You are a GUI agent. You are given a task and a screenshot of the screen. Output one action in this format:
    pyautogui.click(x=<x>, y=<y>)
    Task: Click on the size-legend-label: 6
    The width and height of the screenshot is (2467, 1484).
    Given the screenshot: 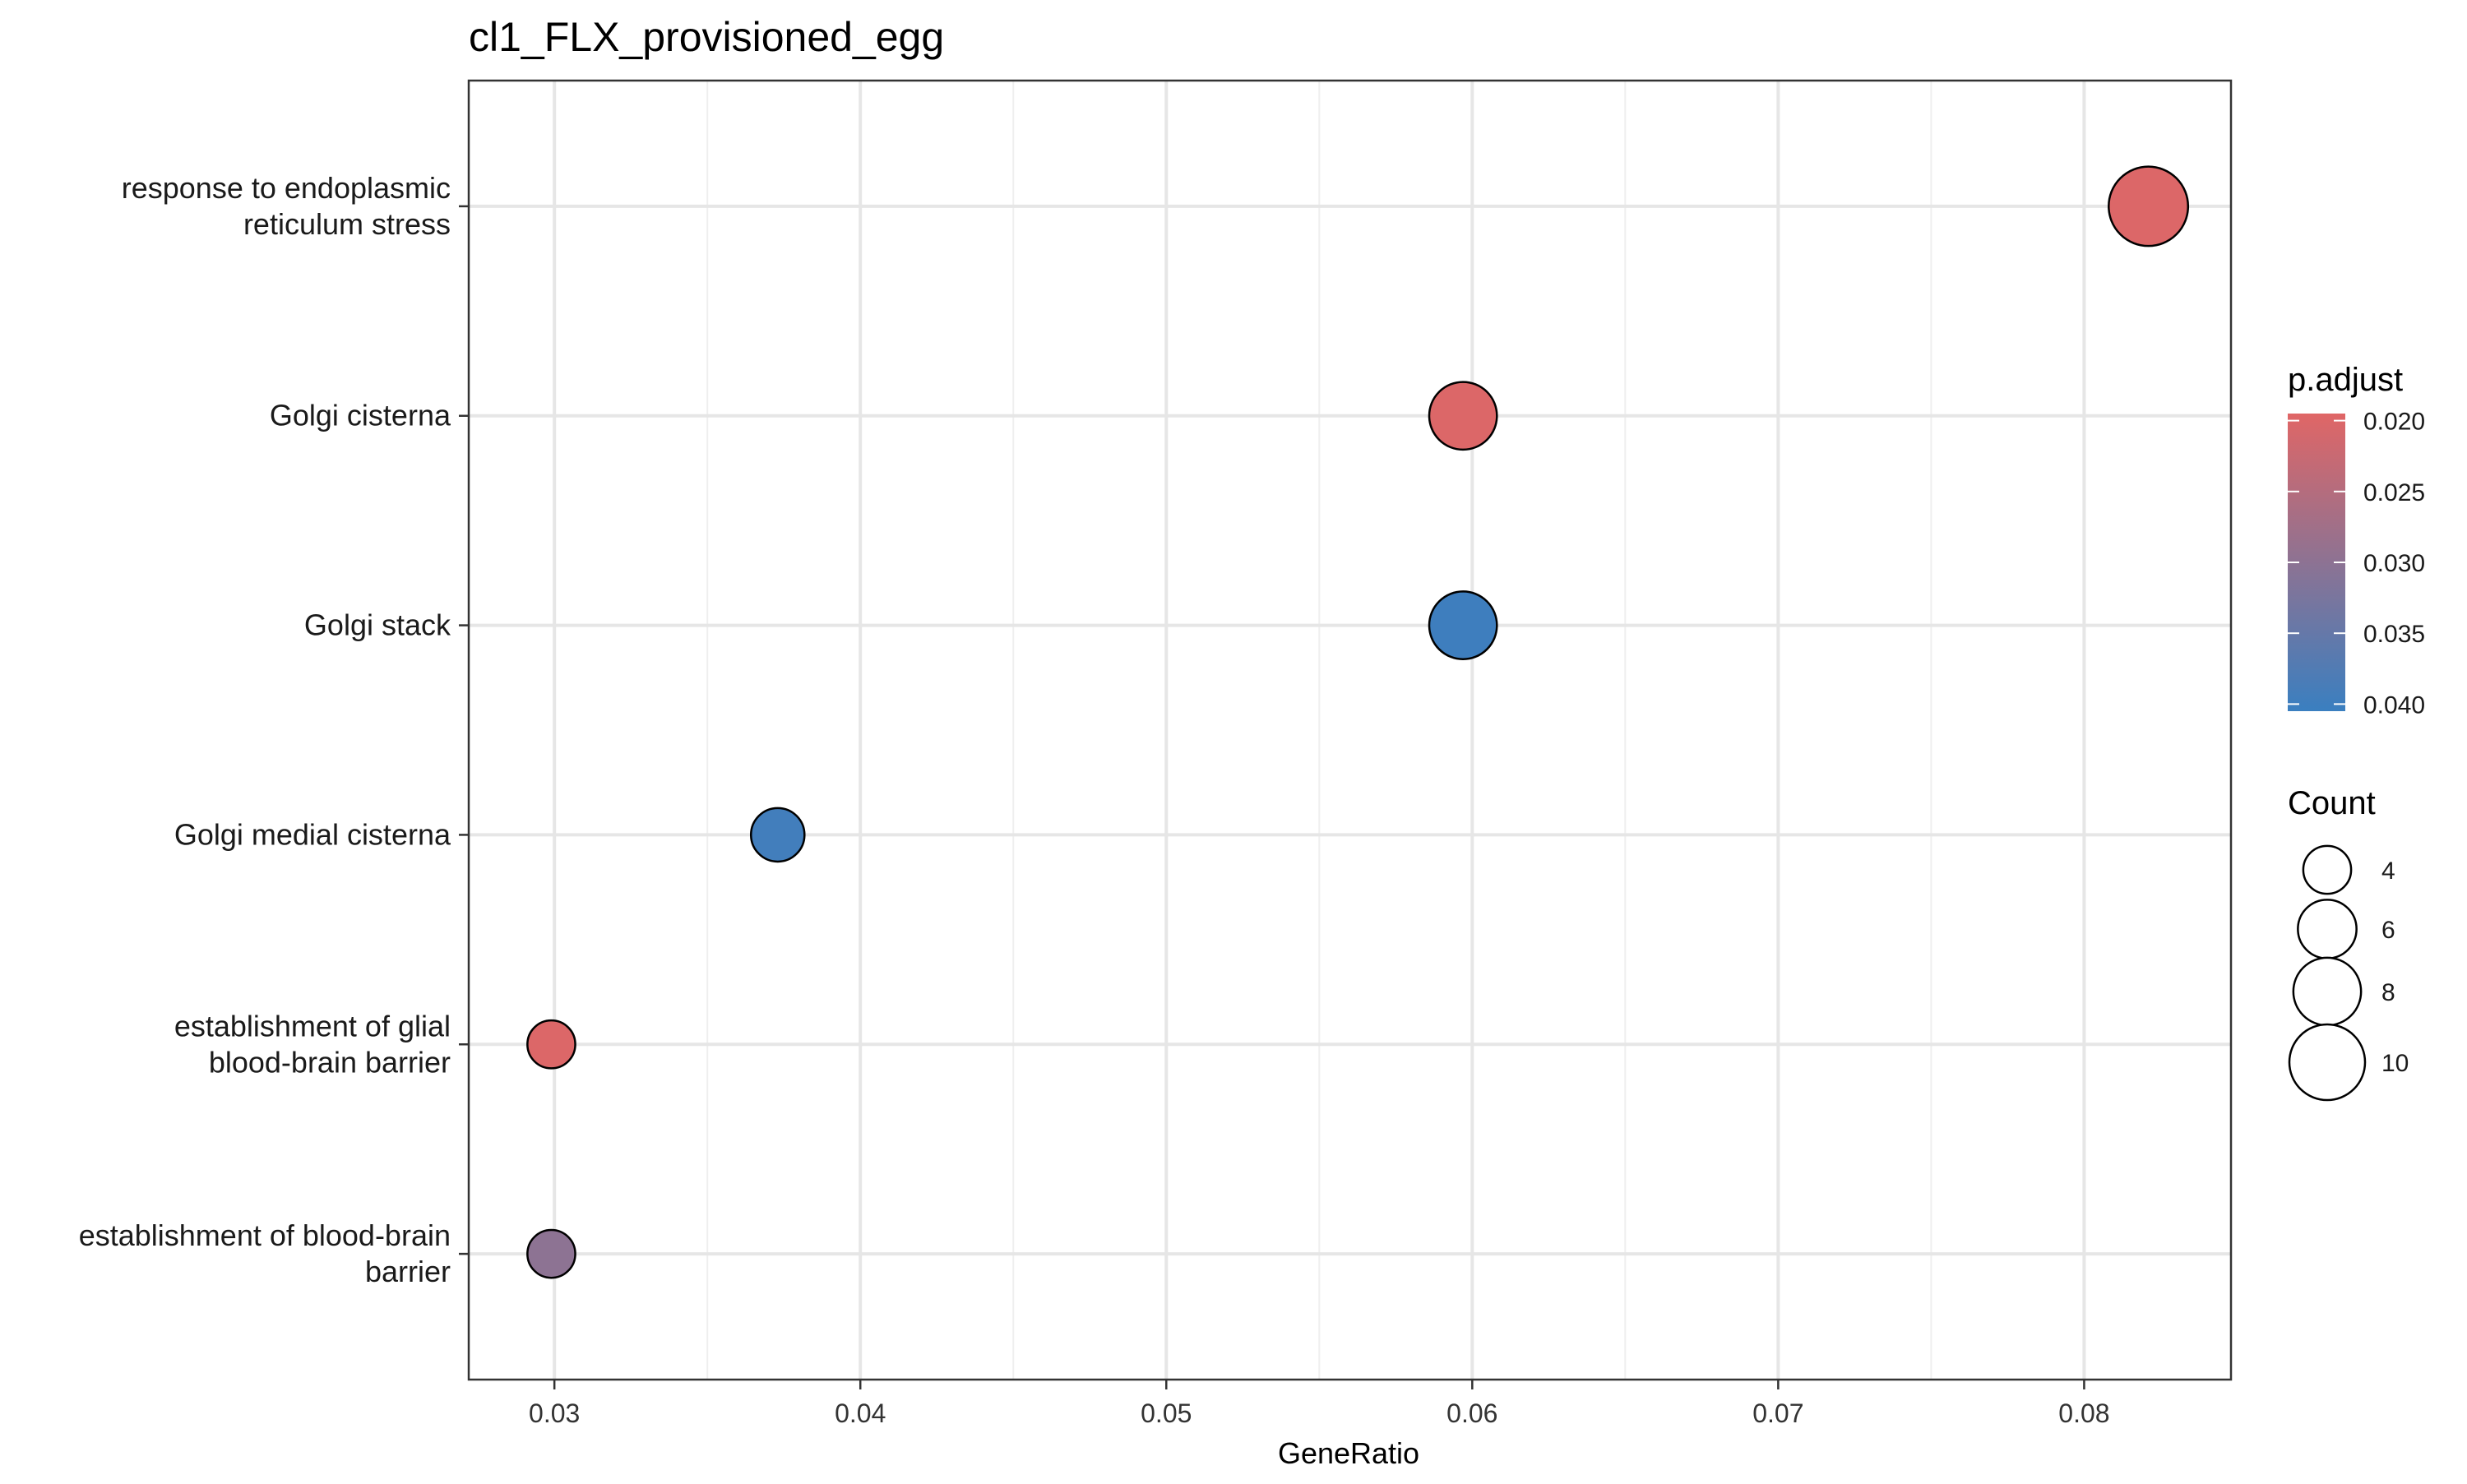 What is the action you would take?
    pyautogui.click(x=2388, y=930)
    